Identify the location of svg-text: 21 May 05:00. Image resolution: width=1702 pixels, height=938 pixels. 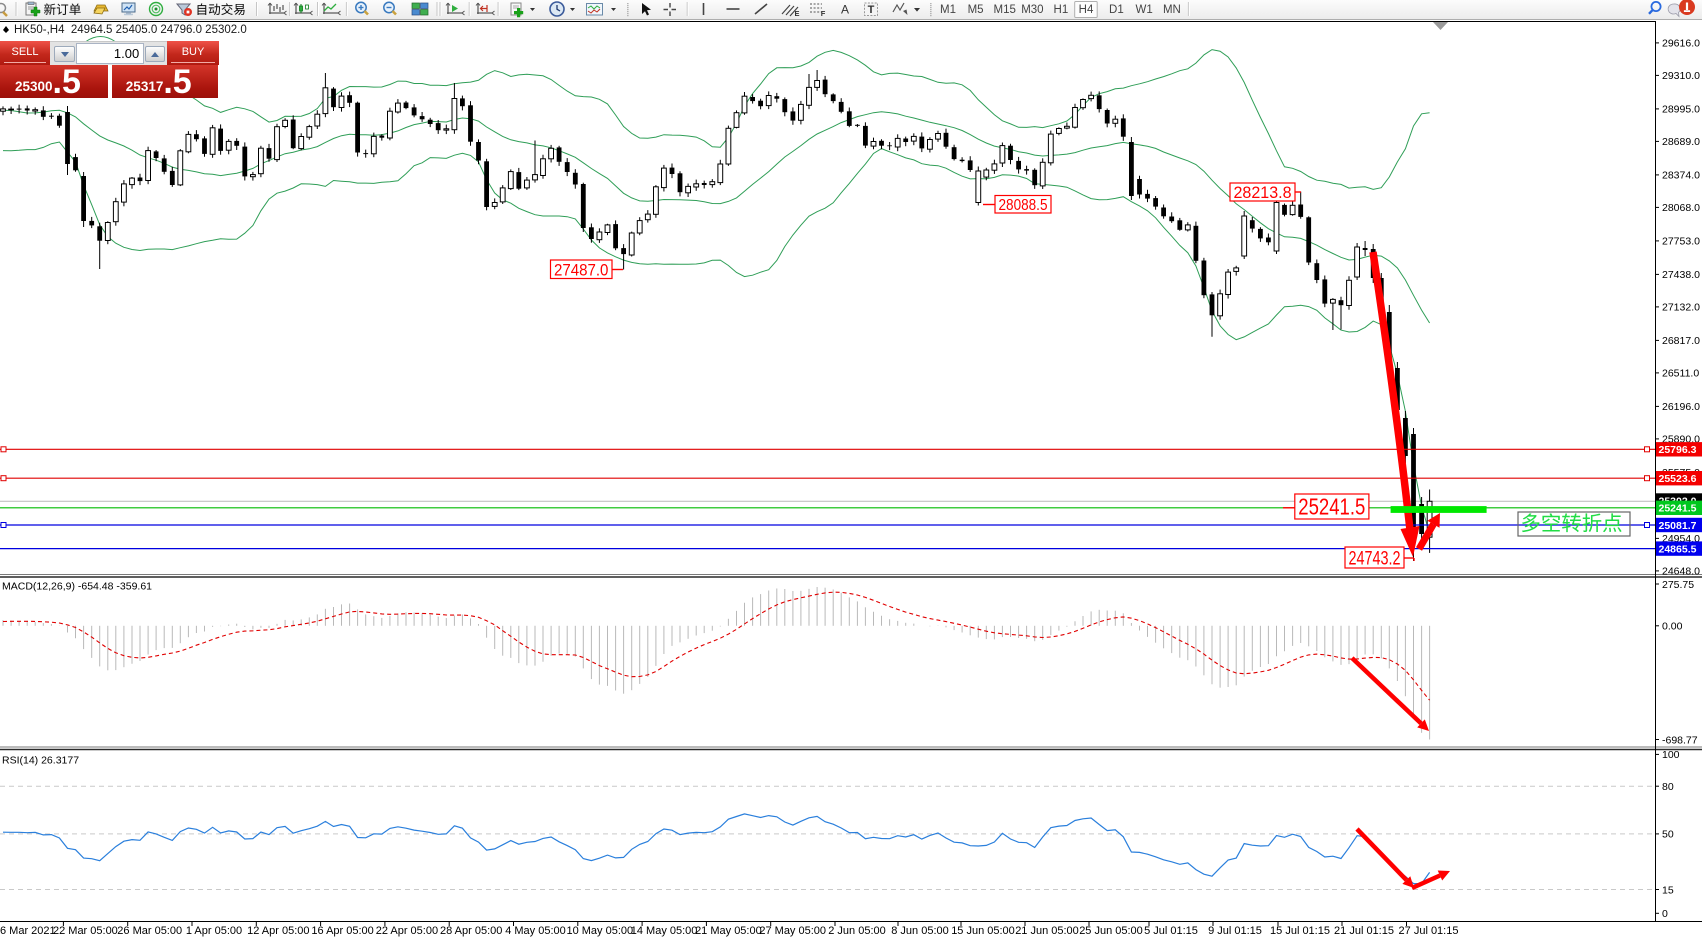
(728, 931).